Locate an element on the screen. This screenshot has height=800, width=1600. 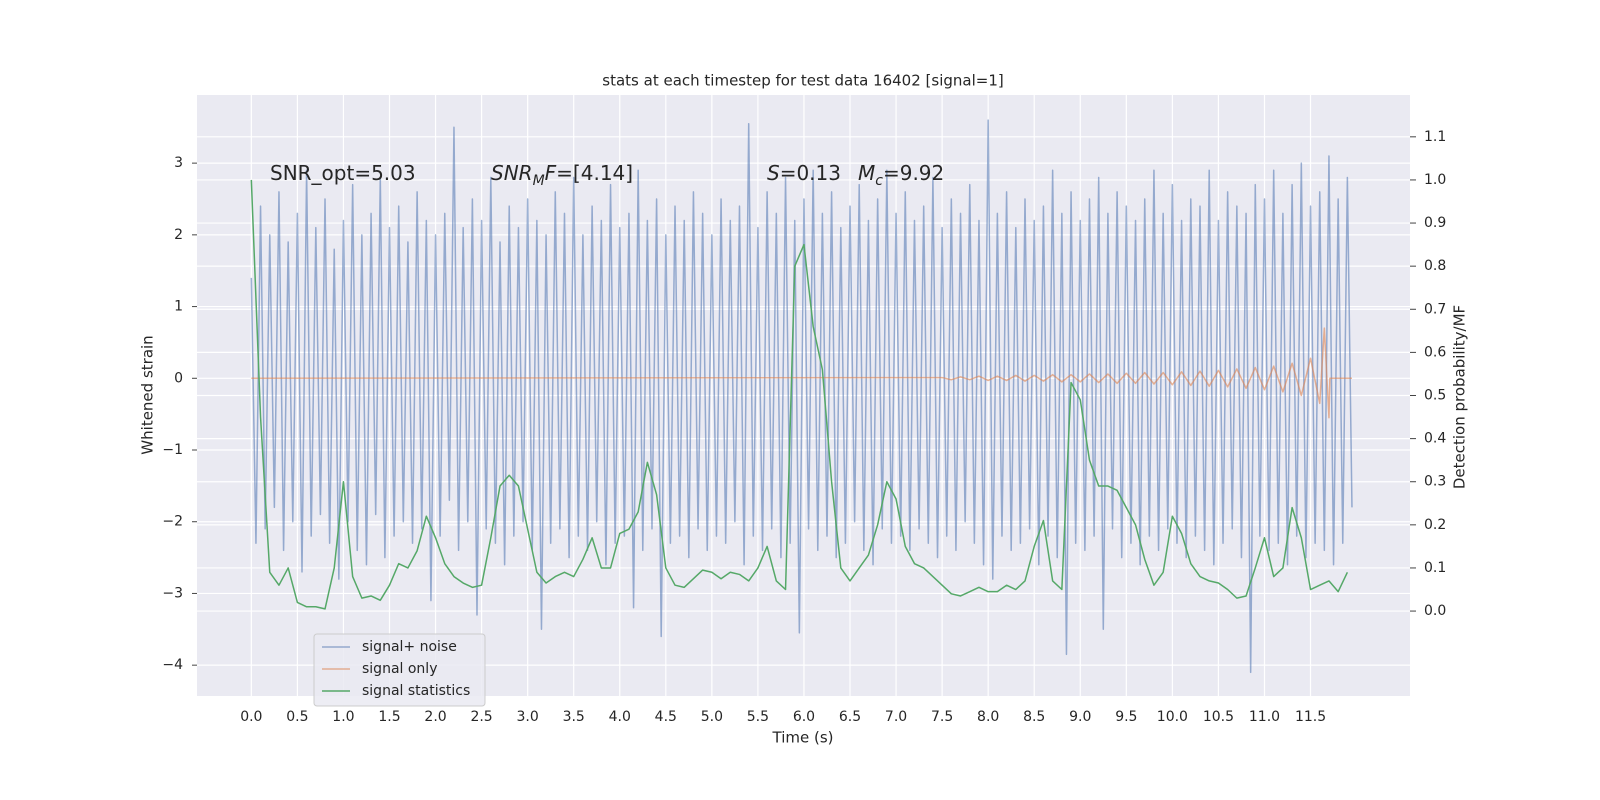
y-tick-label: −3 is located at coordinates (172, 593).